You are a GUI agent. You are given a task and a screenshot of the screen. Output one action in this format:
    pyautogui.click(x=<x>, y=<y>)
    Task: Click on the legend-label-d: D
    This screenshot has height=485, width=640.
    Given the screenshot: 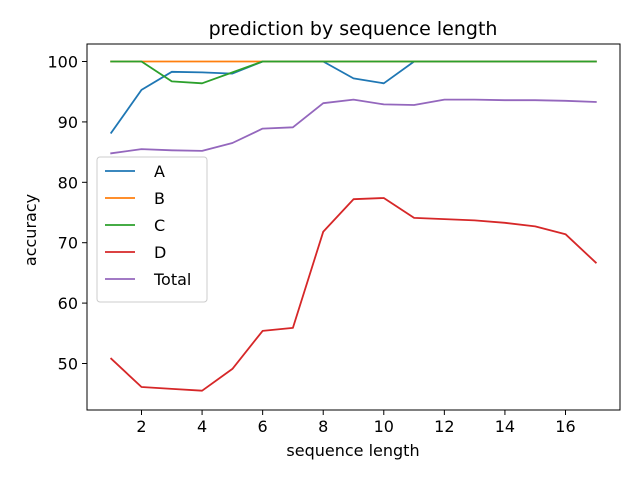 What is the action you would take?
    pyautogui.click(x=160, y=252)
    